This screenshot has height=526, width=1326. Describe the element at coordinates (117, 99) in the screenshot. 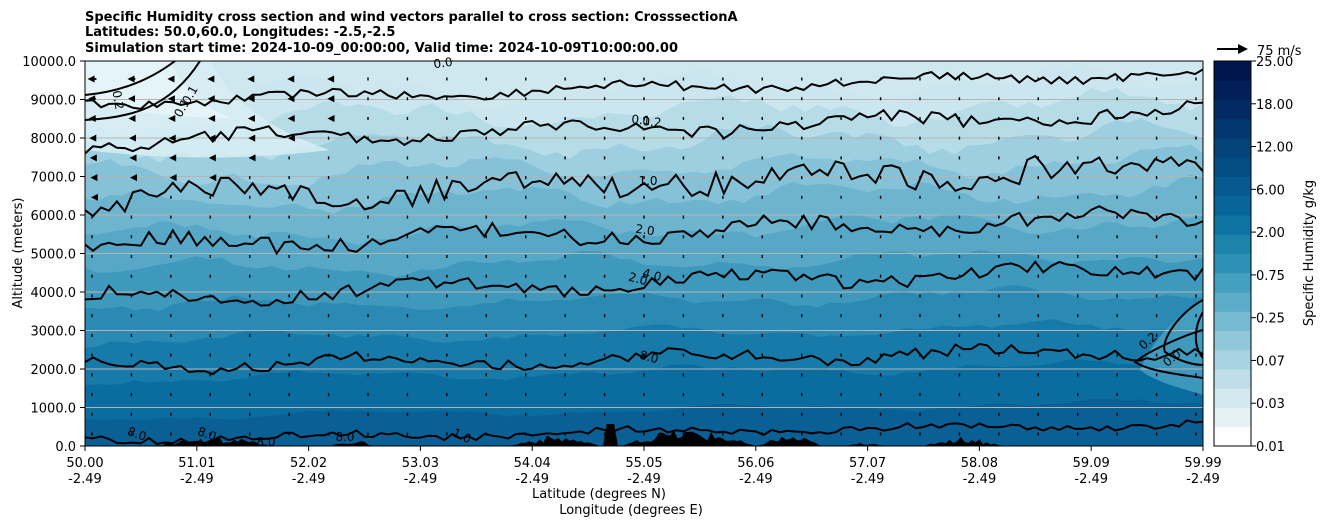

I see `contour-label: 0.2` at that location.